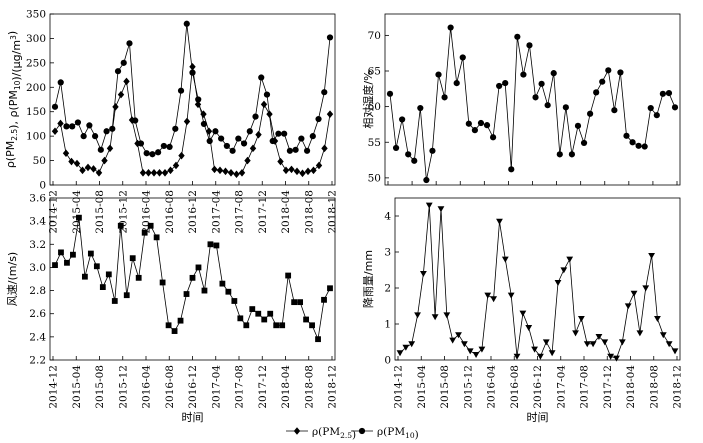 The height and width of the screenshot is (443, 703). Describe the element at coordinates (37, 291) in the screenshot. I see `y-tick-label: 2.8` at that location.